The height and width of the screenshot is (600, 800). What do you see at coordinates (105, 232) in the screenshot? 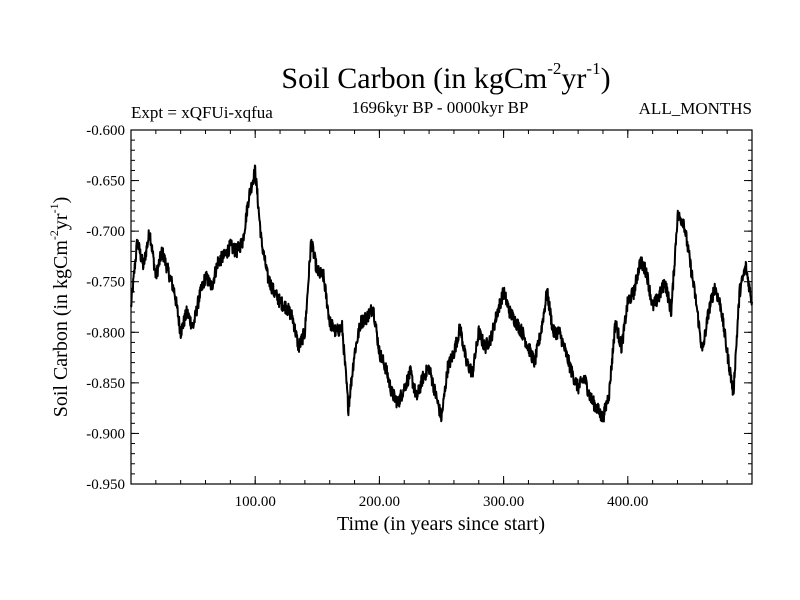
I see `y-tick-label: -0.700` at bounding box center [105, 232].